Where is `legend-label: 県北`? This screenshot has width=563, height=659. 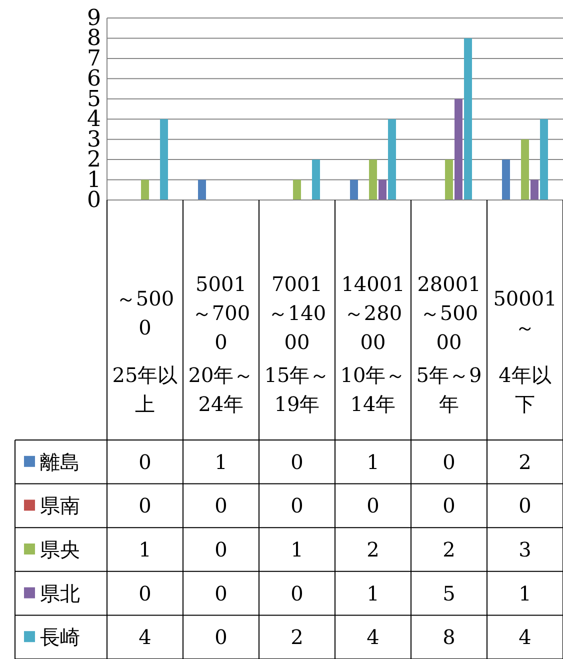 legend-label: 県北 is located at coordinates (60, 593).